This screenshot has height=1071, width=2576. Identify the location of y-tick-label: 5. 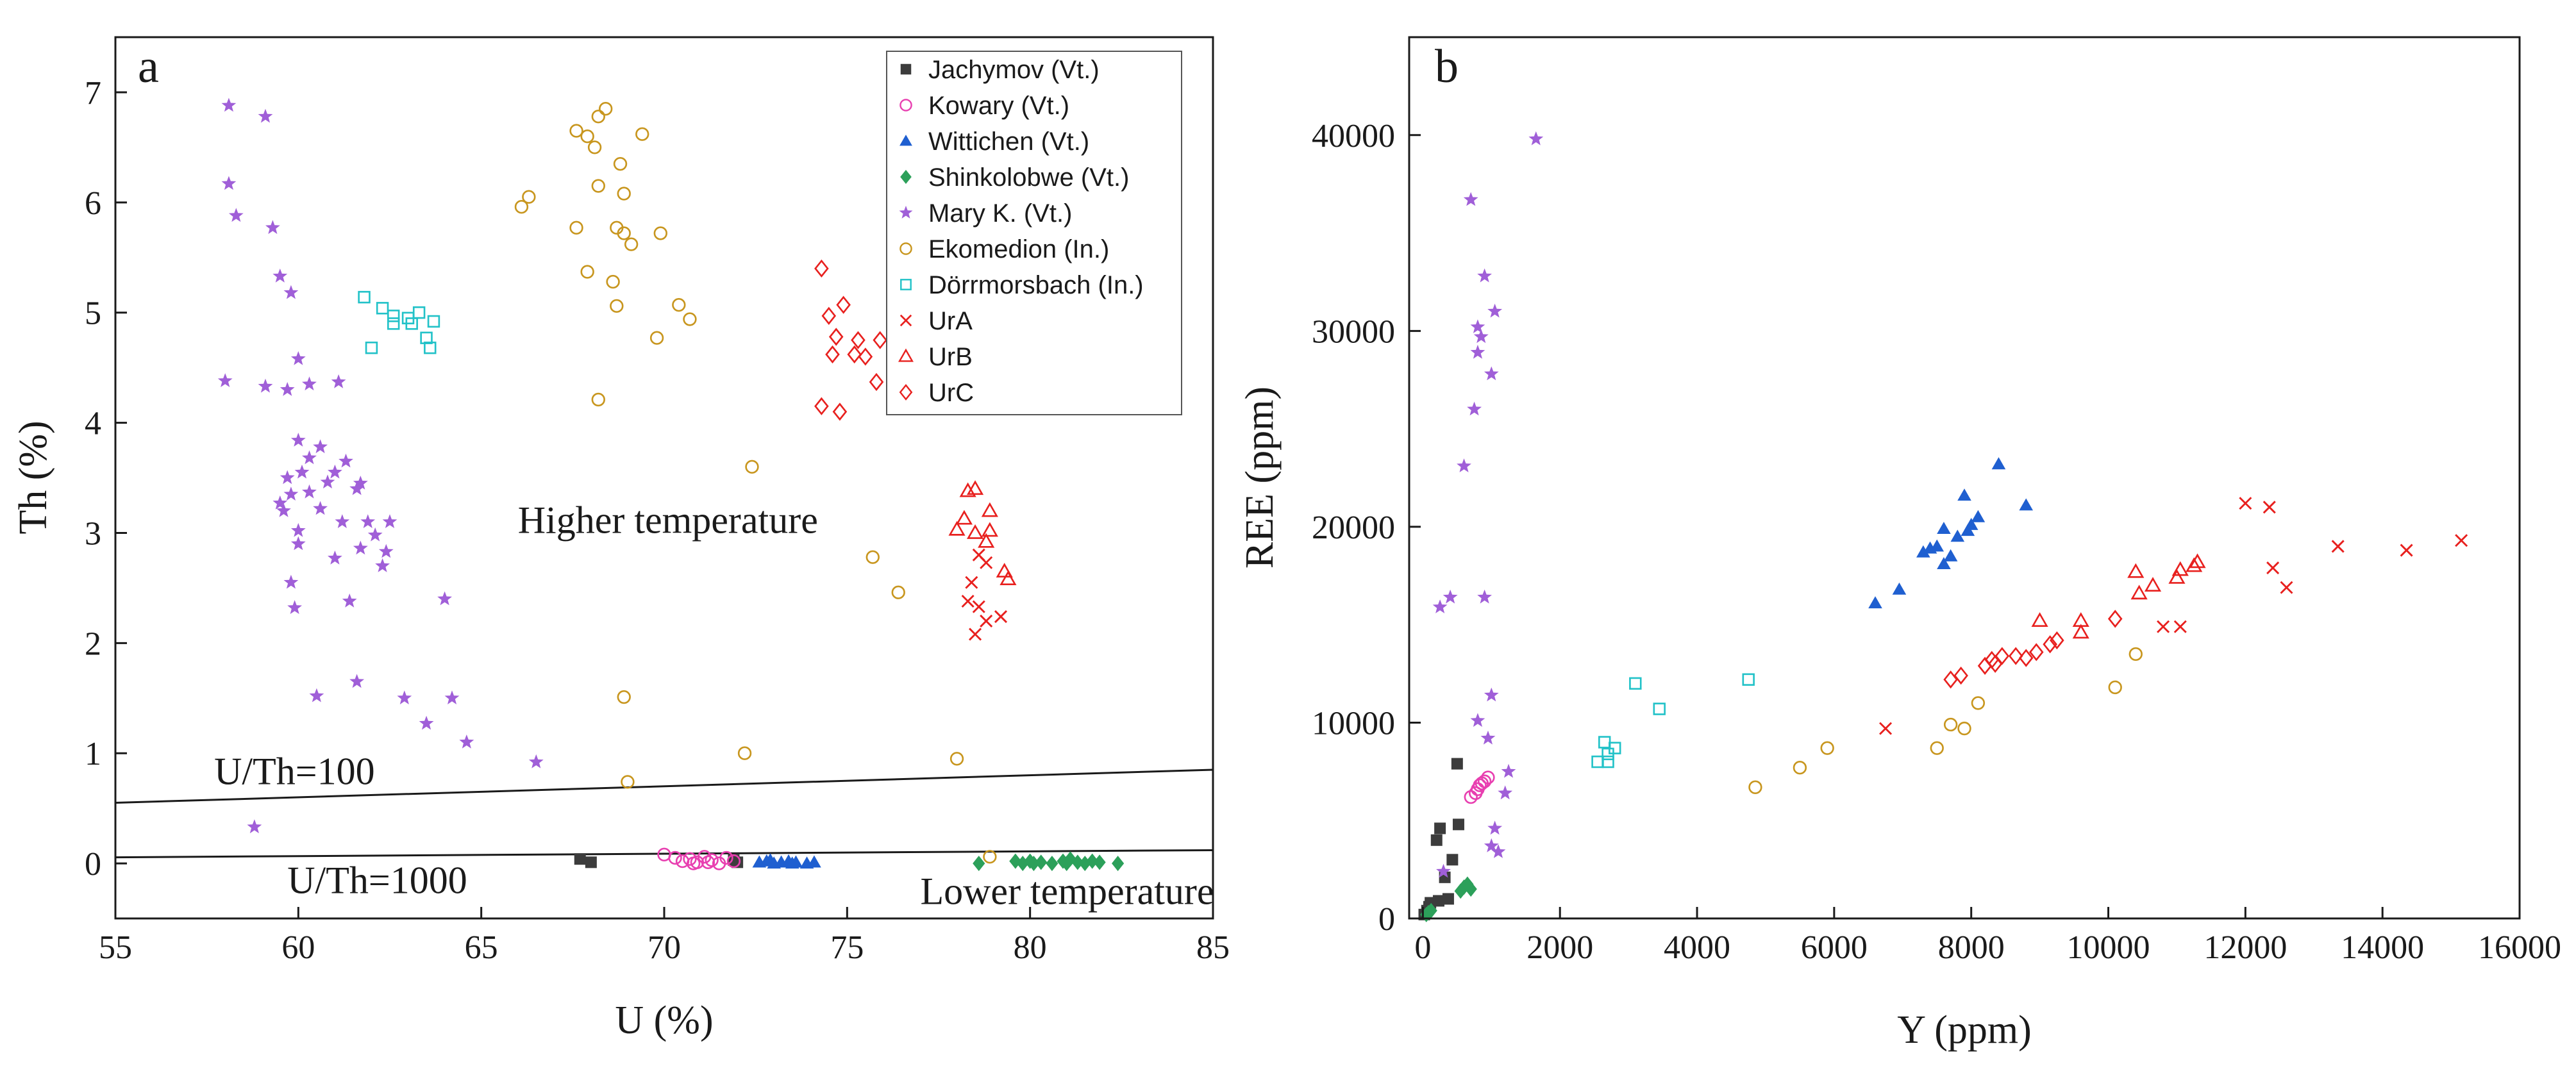
(93, 313).